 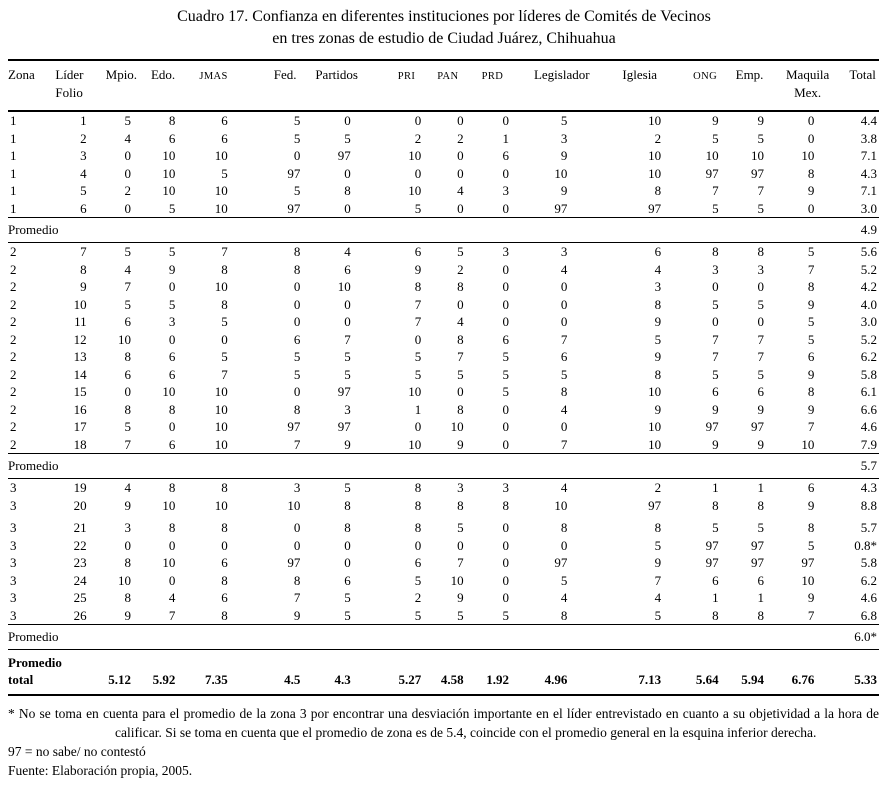 What do you see at coordinates (127, 527) in the screenshot?
I see `cell-mpio: 3` at bounding box center [127, 527].